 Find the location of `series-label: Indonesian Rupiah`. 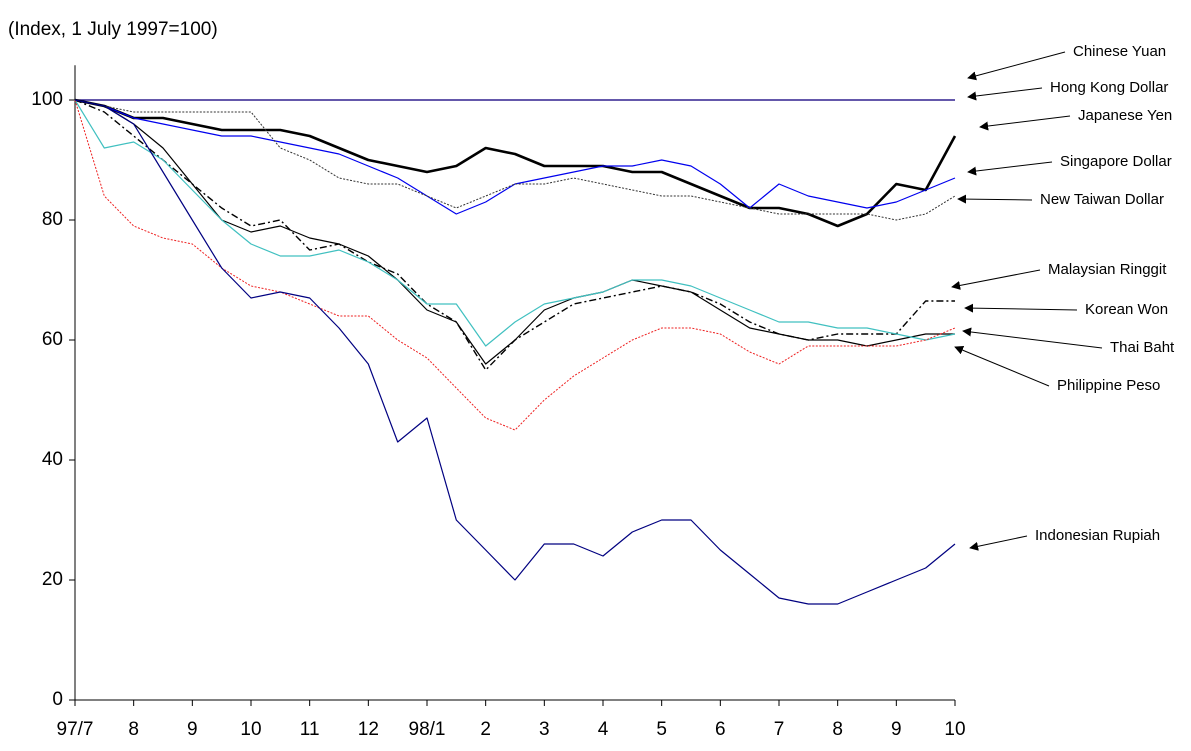

series-label: Indonesian Rupiah is located at coordinates (1097, 535).